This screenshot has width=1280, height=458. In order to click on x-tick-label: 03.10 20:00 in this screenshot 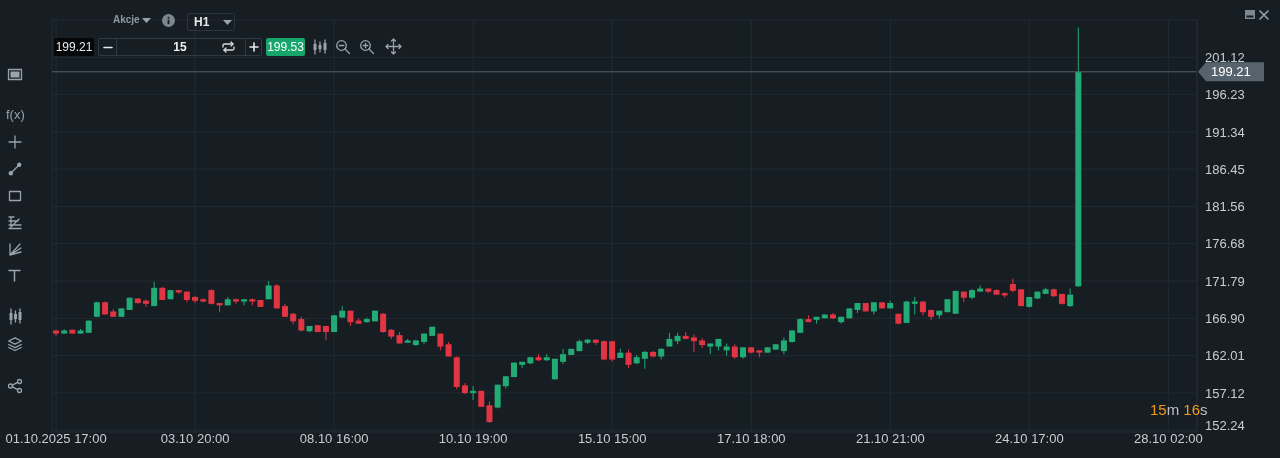, I will do `click(195, 439)`.